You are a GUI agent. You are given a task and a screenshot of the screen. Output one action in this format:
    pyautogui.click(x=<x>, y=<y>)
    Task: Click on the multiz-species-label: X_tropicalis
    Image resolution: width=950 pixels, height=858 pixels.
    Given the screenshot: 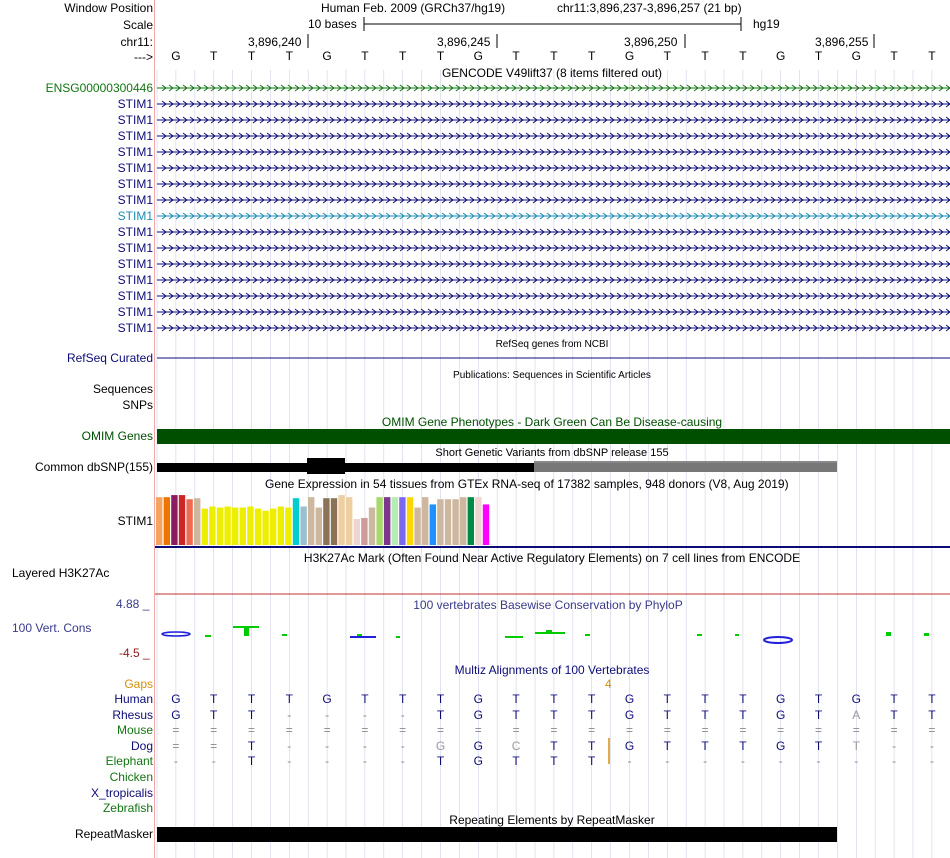 What is the action you would take?
    pyautogui.click(x=121, y=792)
    